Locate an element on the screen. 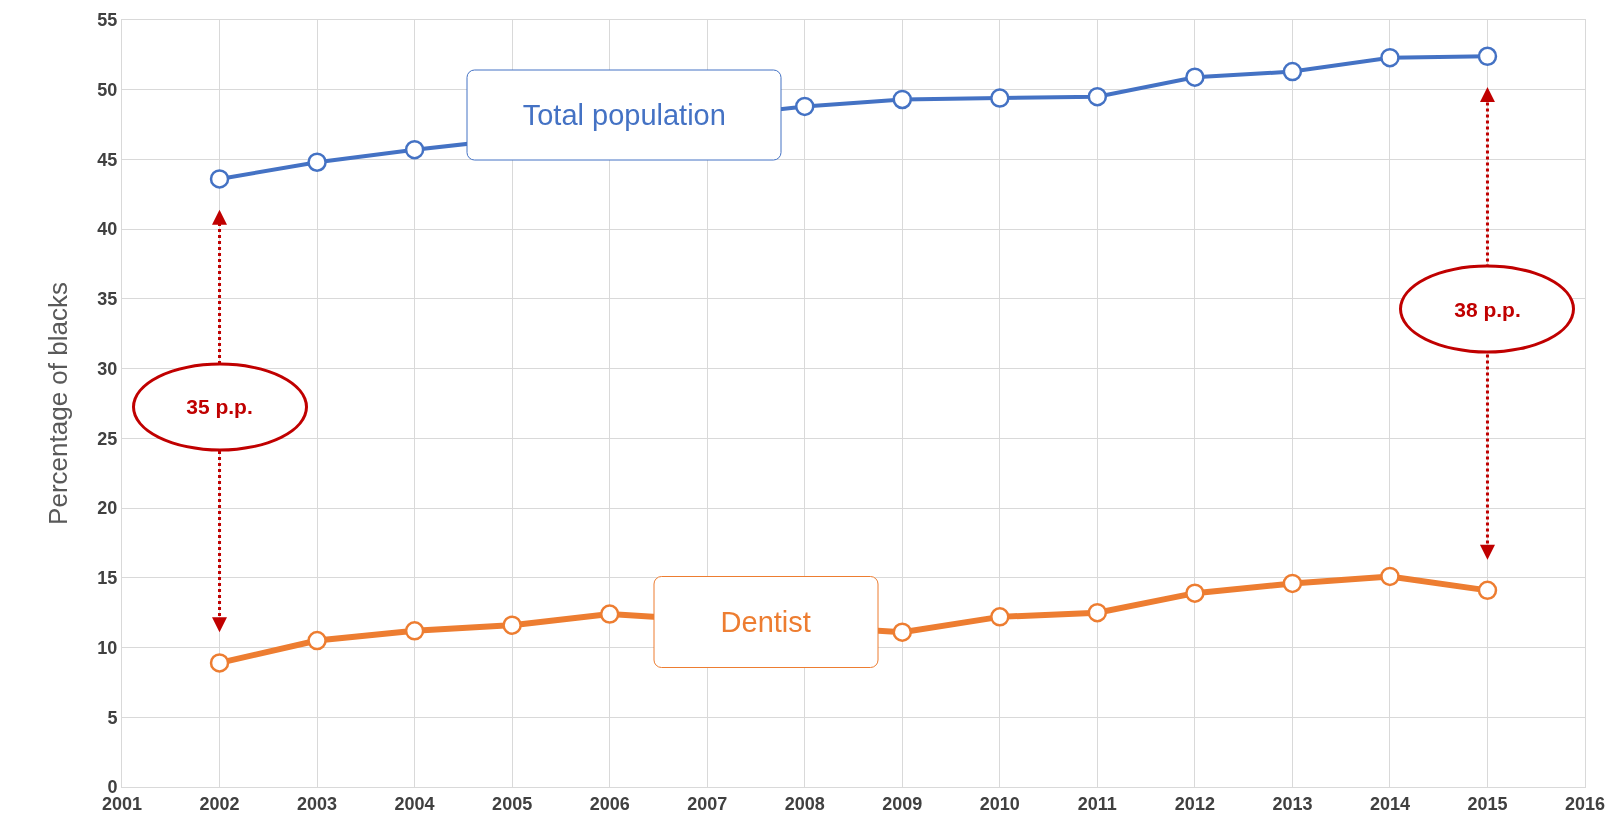 The width and height of the screenshot is (1616, 832). x-tick-label: 2015 is located at coordinates (1487, 803).